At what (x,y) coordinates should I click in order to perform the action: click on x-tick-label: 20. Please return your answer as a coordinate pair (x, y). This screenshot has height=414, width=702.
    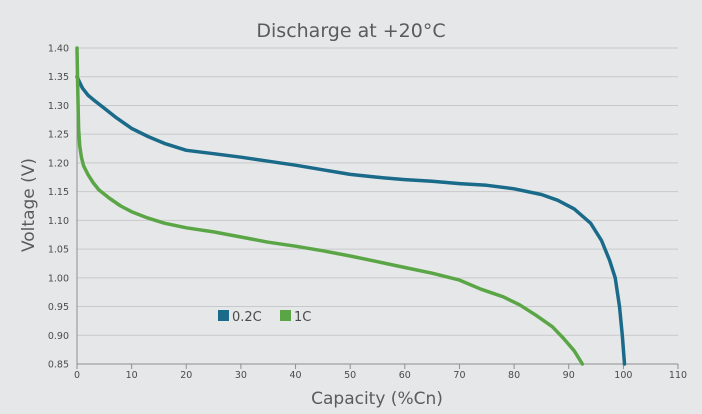
    Looking at the image, I should click on (186, 375).